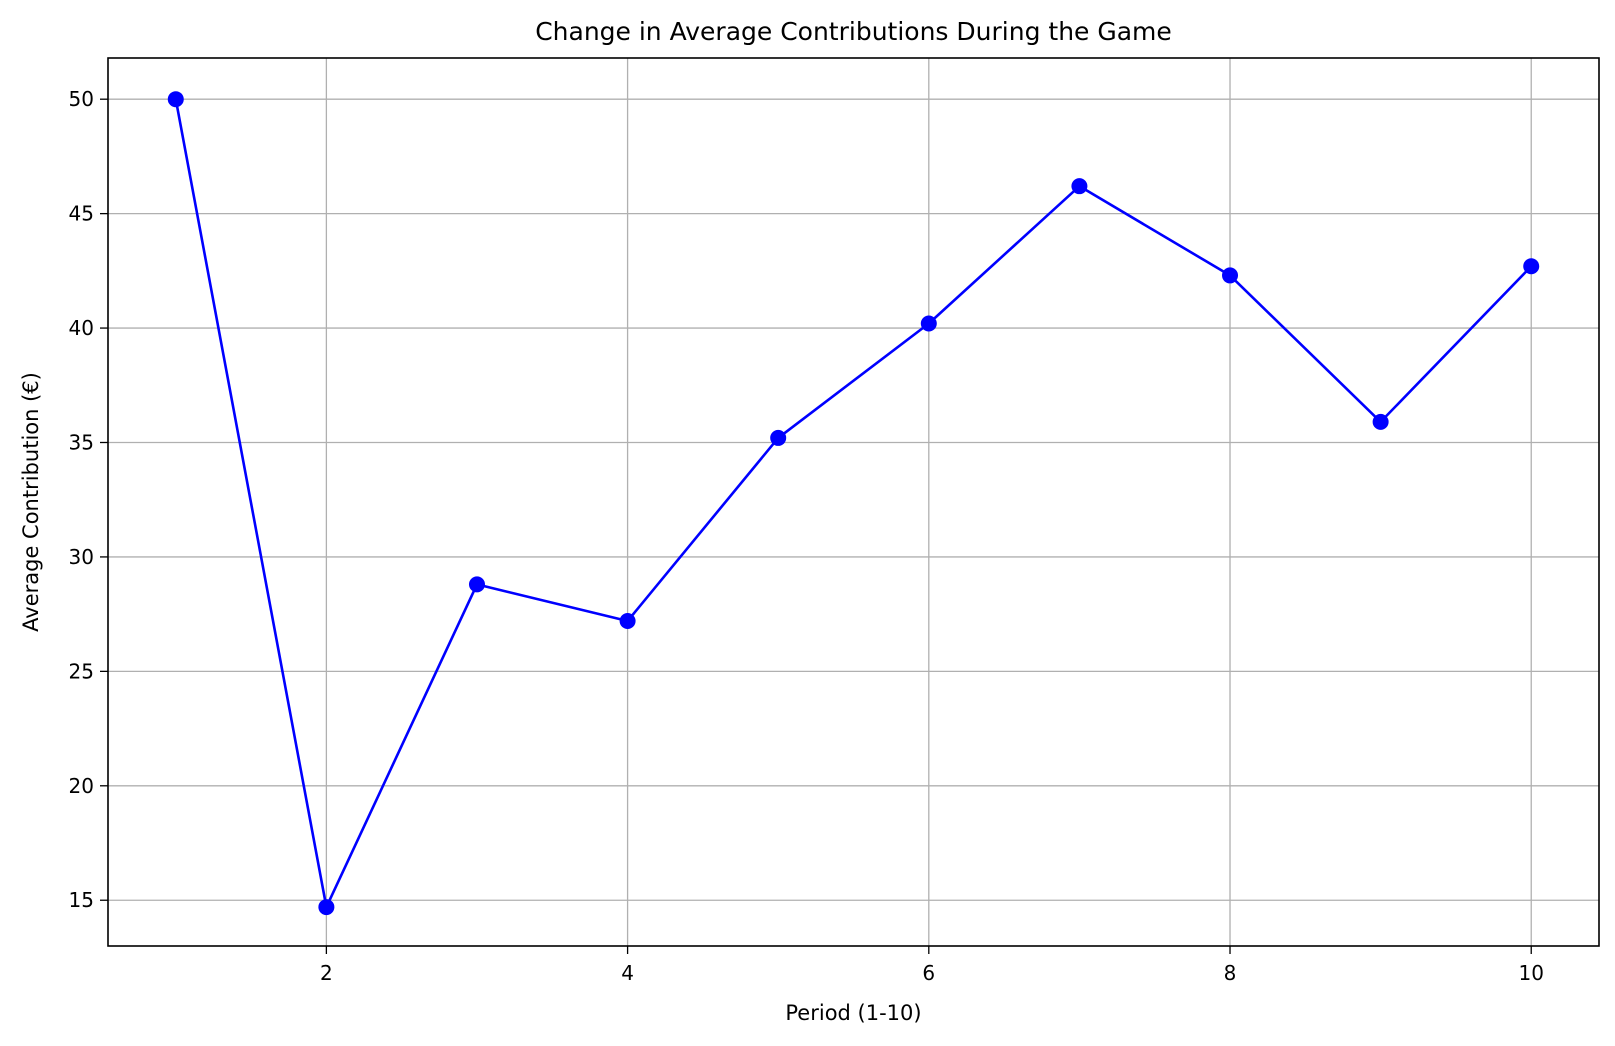 The image size is (1615, 1046). I want to click on x-tick-label: 8, so click(1230, 973).